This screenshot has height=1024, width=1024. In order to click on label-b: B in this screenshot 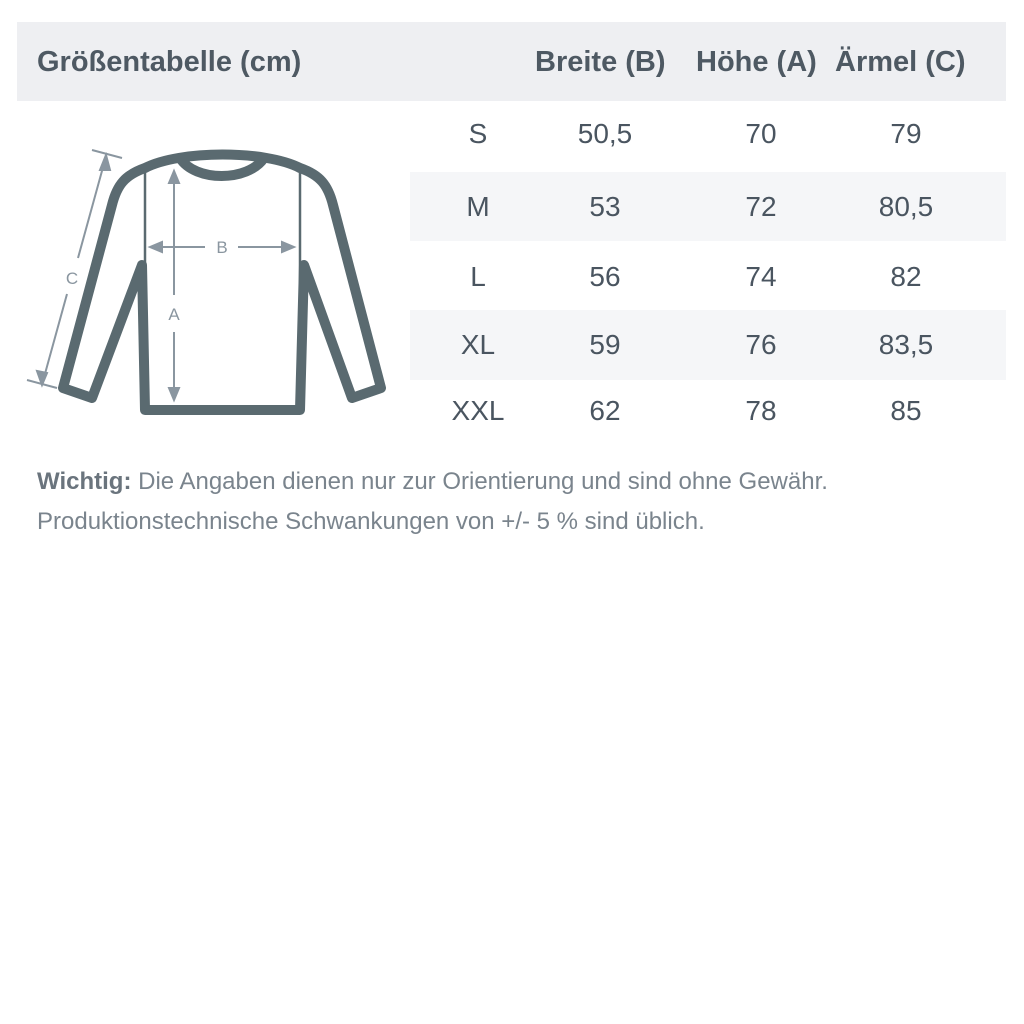, I will do `click(221, 247)`.